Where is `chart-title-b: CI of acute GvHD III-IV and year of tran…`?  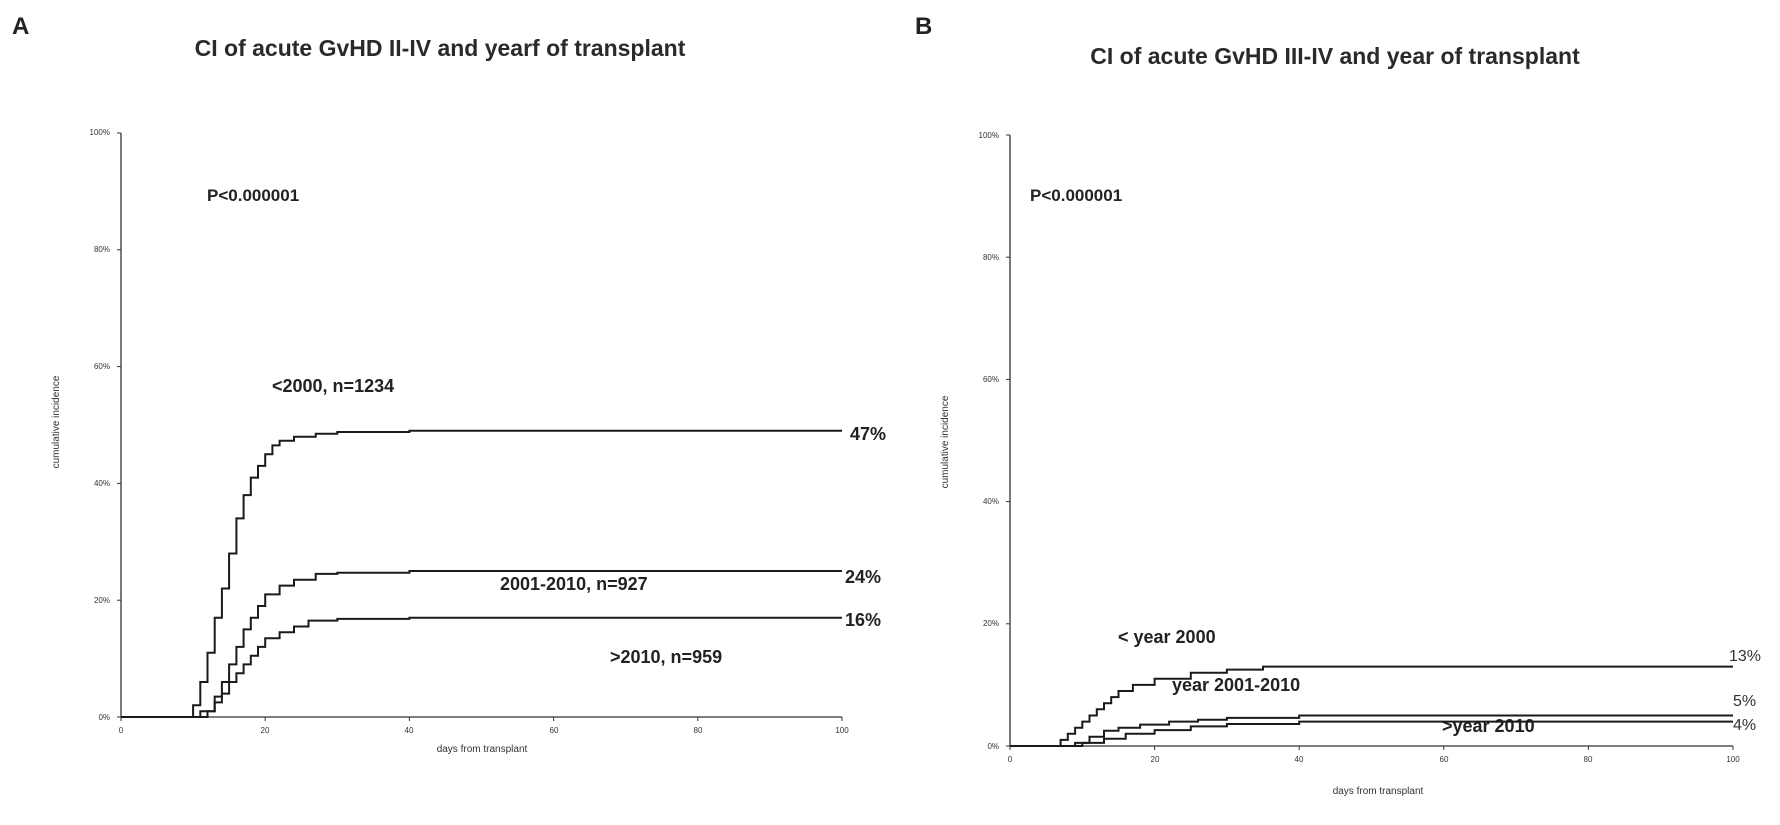 chart-title-b: CI of acute GvHD III-IV and year of tran… is located at coordinates (1335, 56).